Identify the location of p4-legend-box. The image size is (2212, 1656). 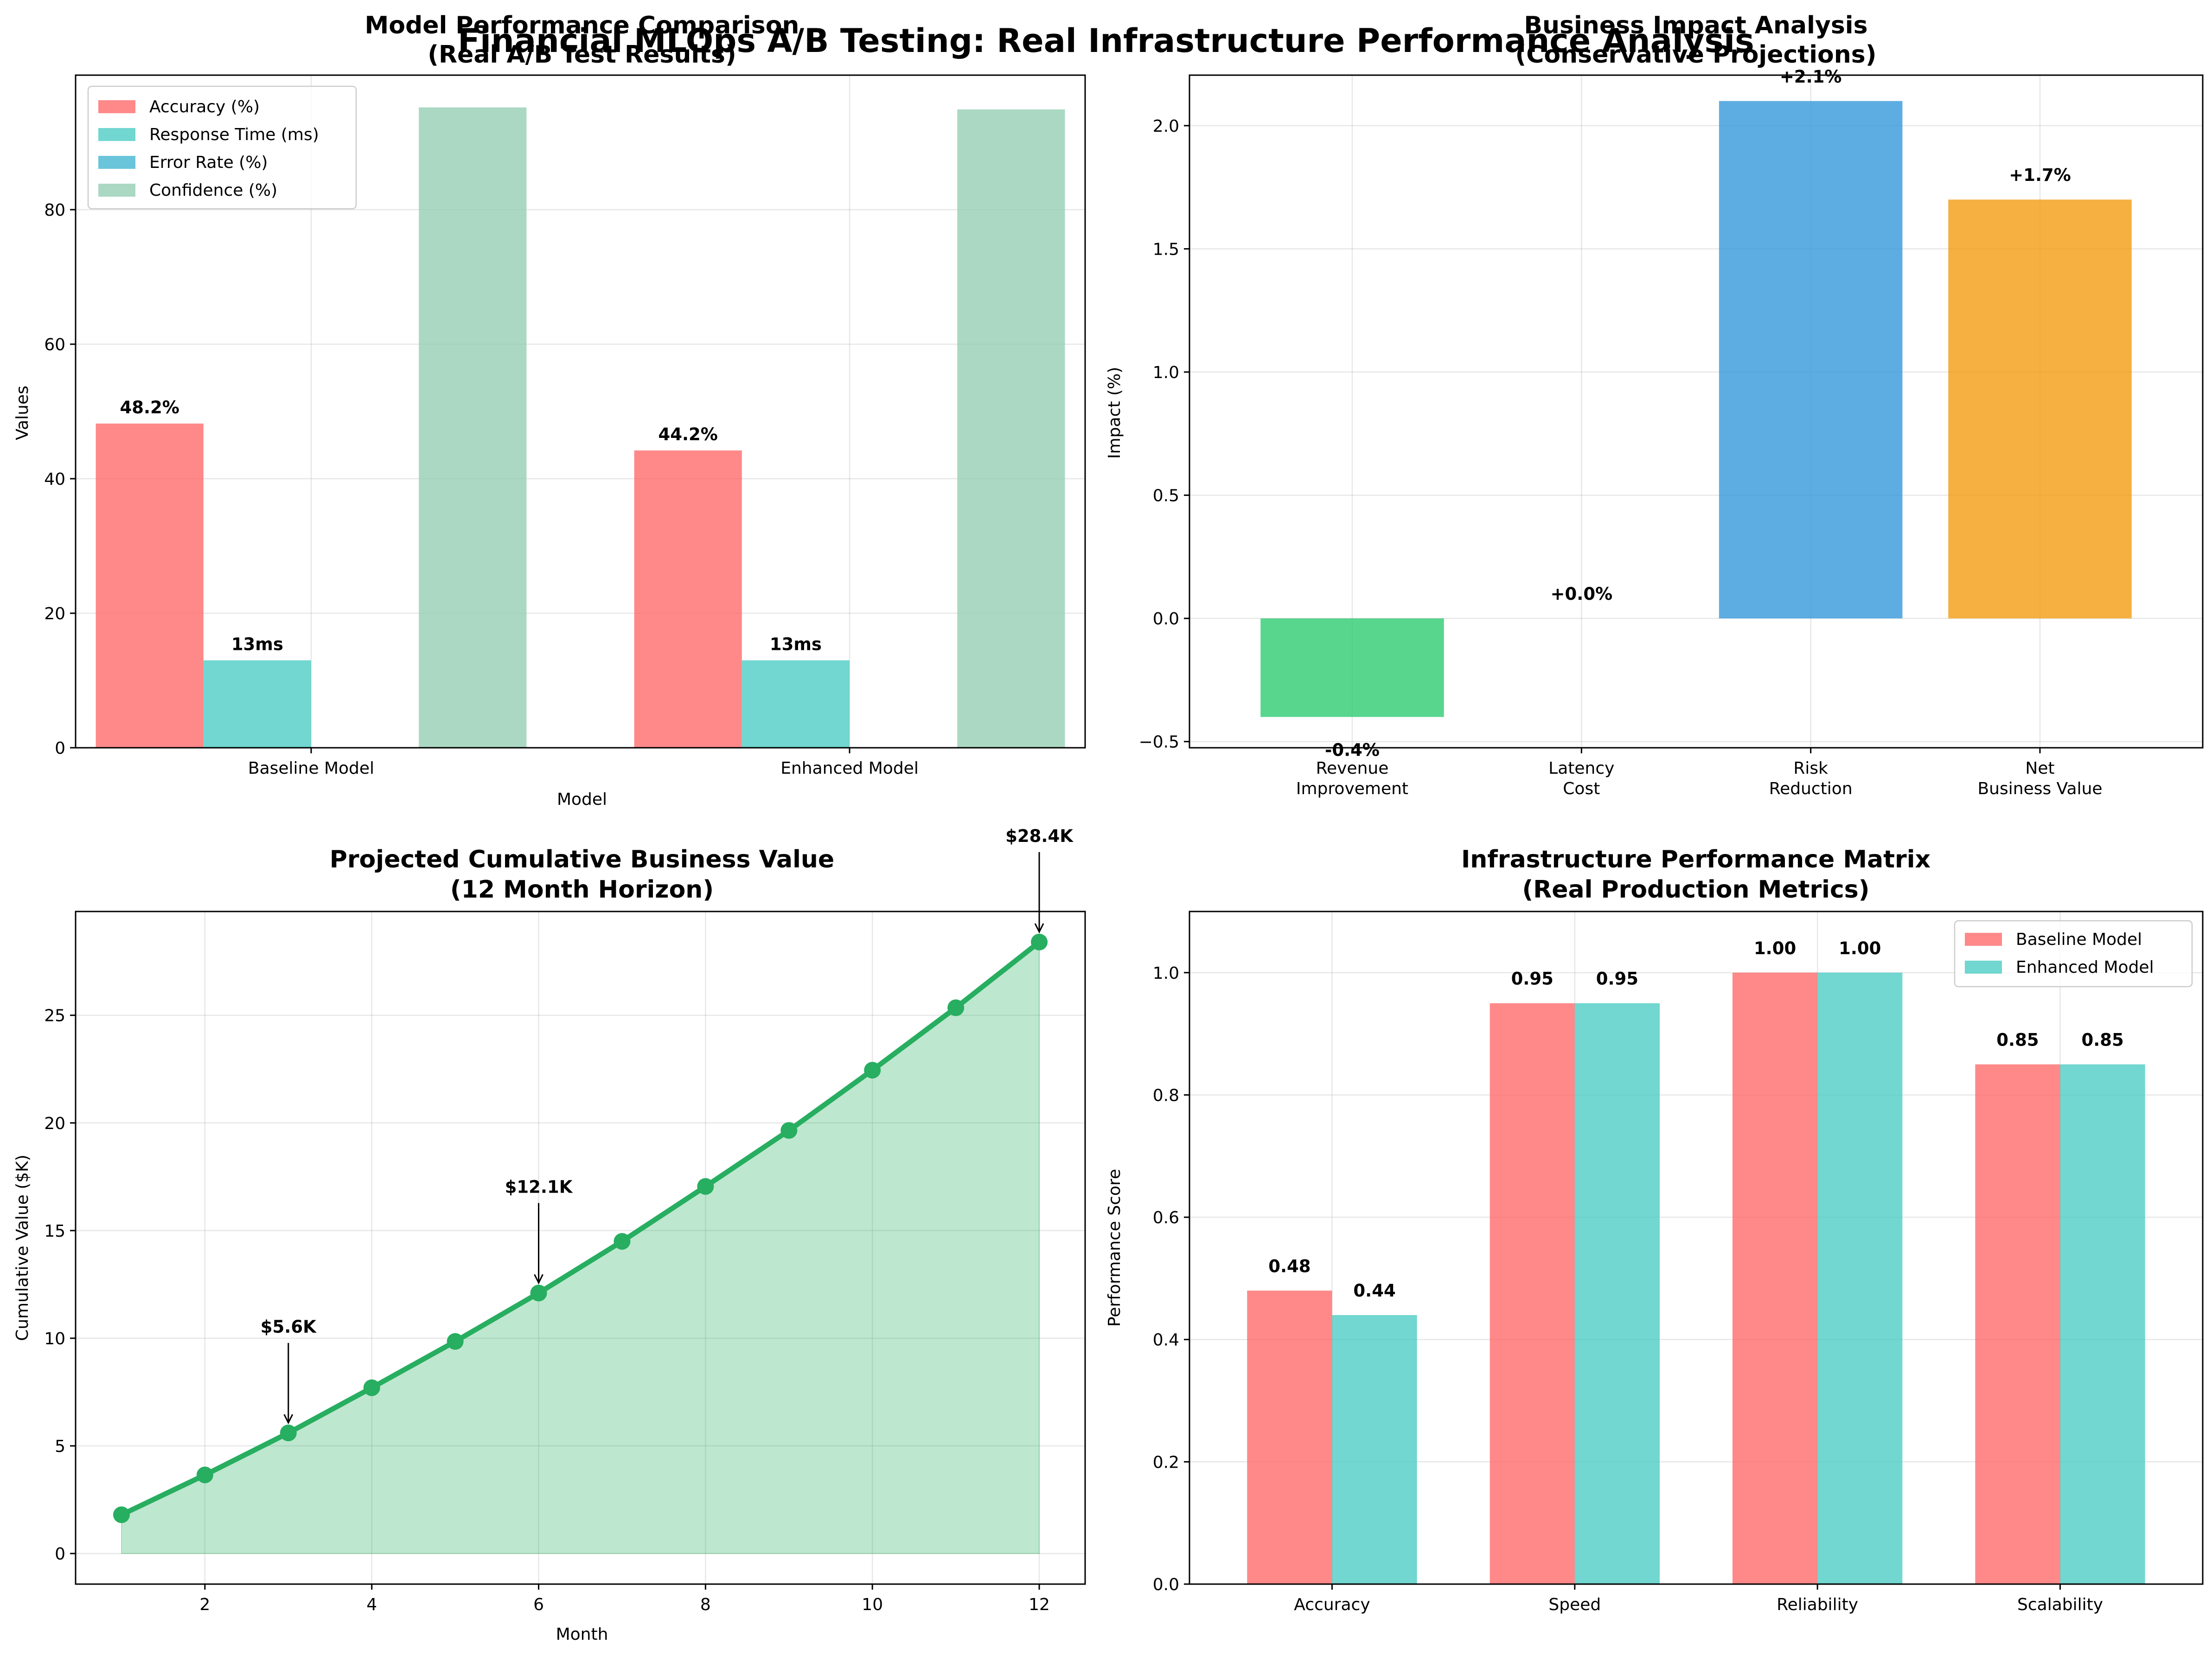
(2073, 954).